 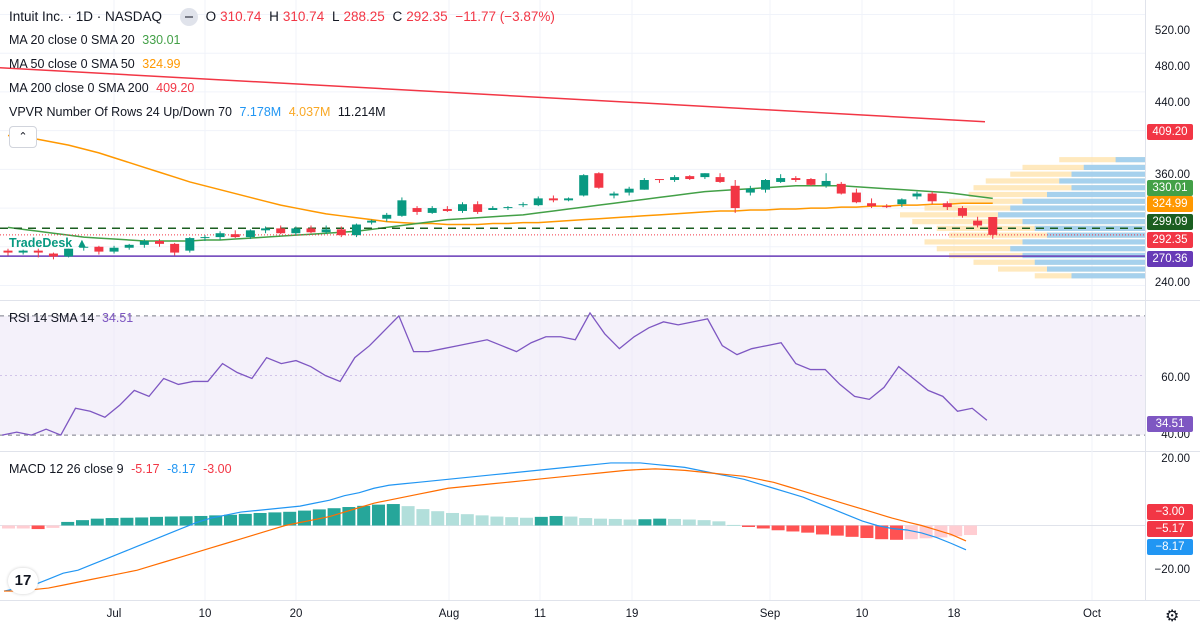 What do you see at coordinates (500, 180) in the screenshot?
I see `ma50-line` at bounding box center [500, 180].